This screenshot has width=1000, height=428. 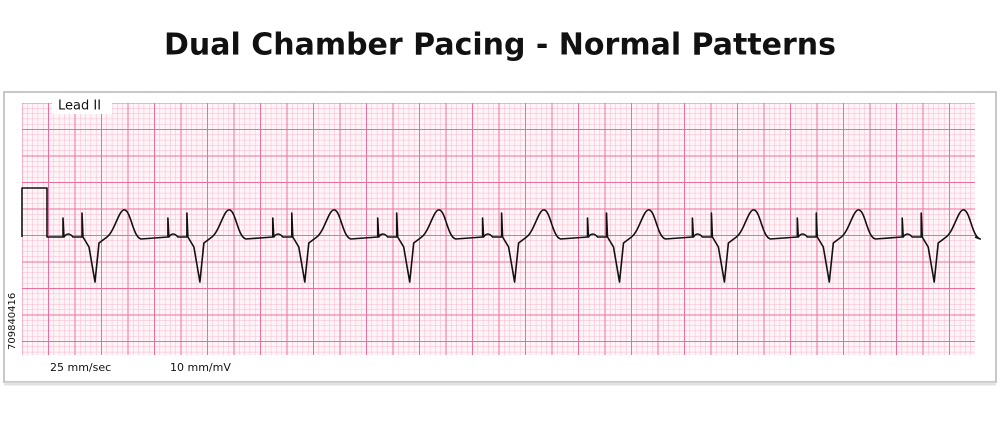 What do you see at coordinates (80, 367) in the screenshot?
I see `paper-speed: 25 mm/sec` at bounding box center [80, 367].